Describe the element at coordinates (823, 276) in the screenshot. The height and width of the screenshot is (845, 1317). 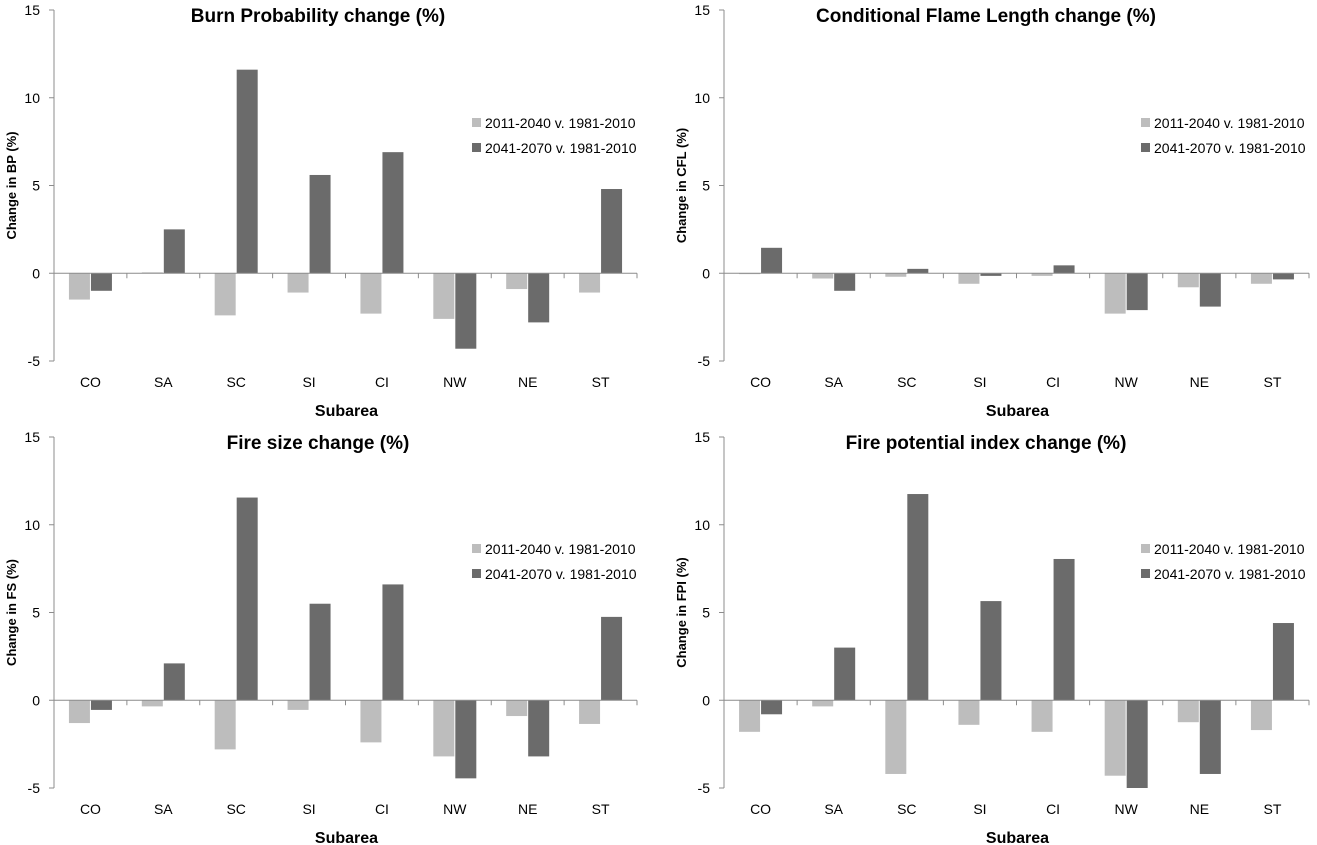
I see `bar-1-sa` at that location.